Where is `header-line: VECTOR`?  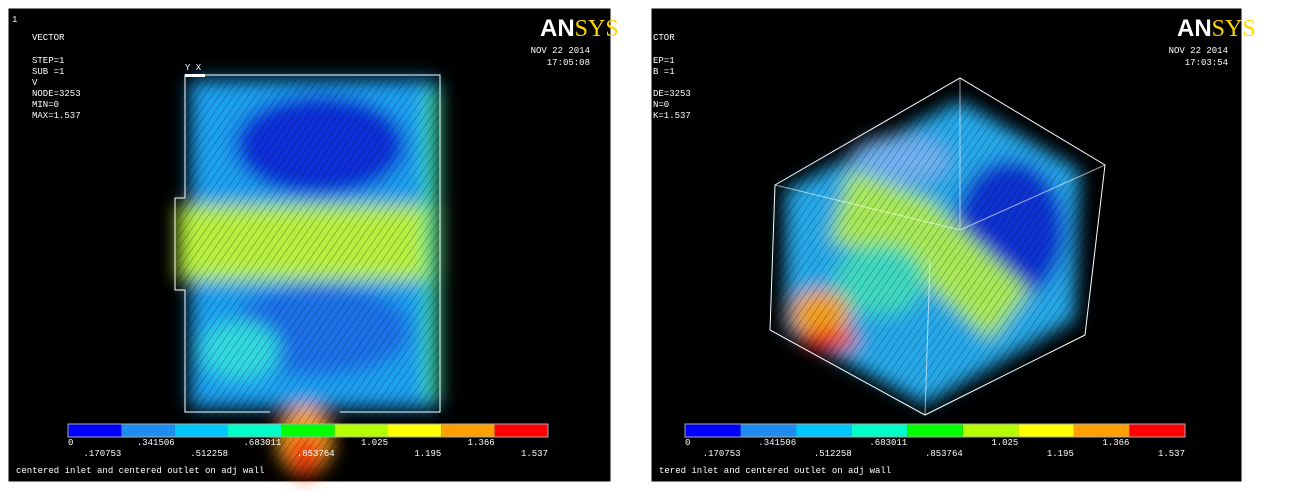
header-line: VECTOR is located at coordinates (48, 38).